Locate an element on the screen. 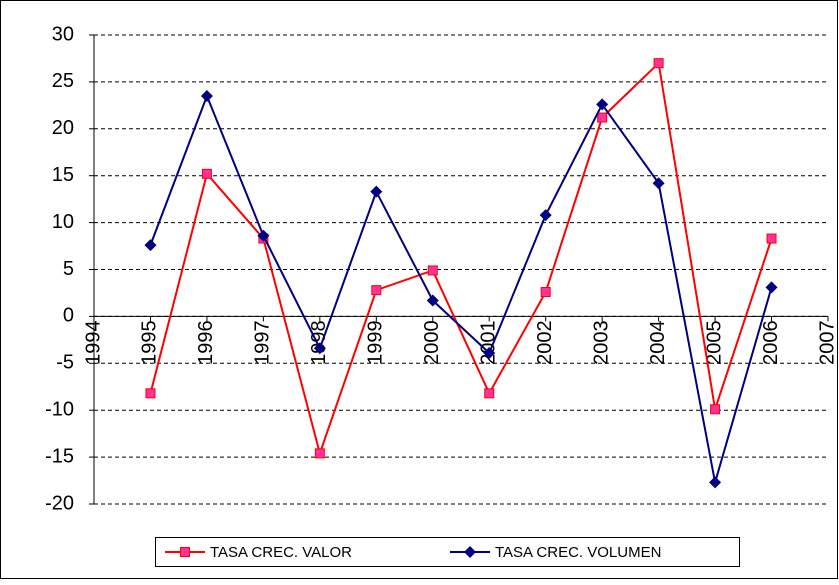 This screenshot has width=839, height=585. legend-box is located at coordinates (447, 552).